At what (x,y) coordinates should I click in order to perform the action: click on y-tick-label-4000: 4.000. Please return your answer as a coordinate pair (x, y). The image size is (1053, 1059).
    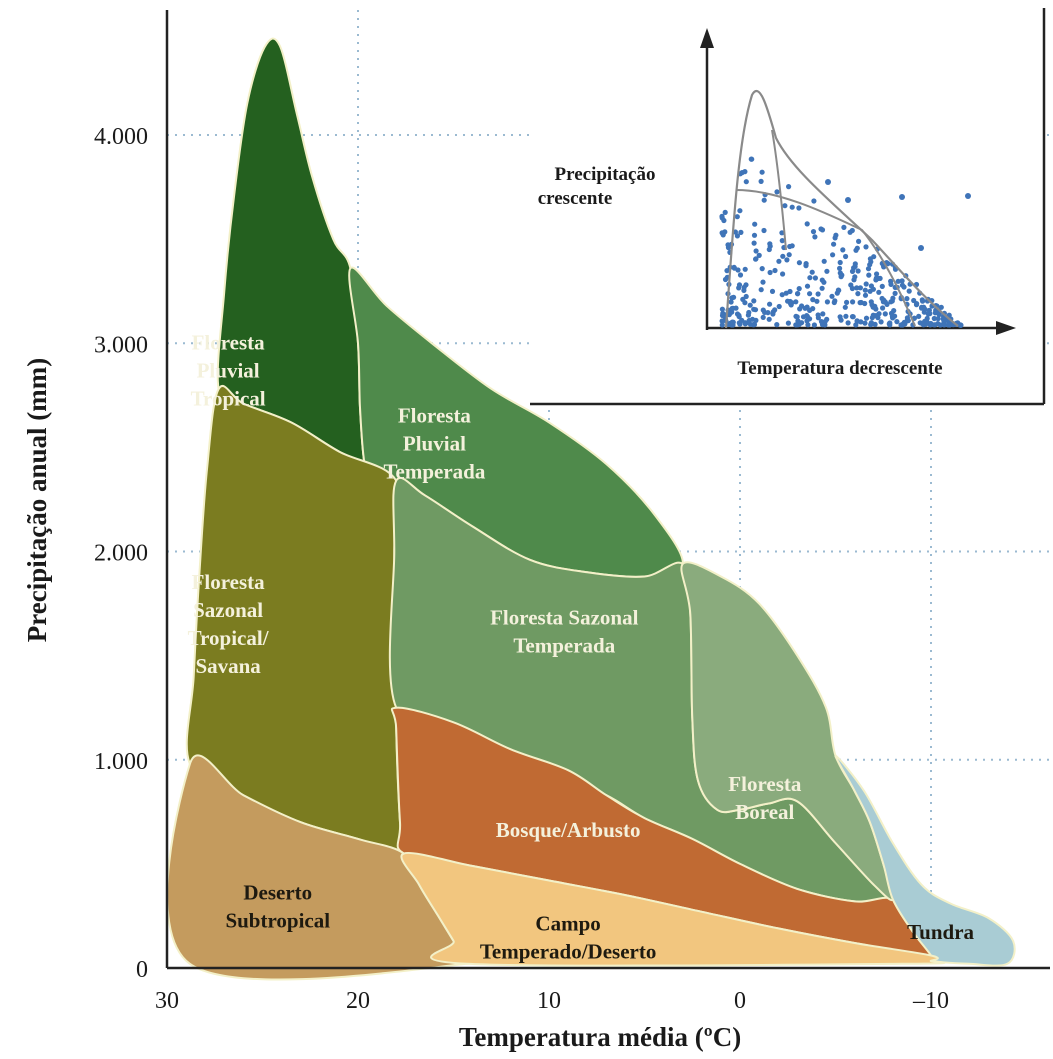
    Looking at the image, I should click on (121, 137).